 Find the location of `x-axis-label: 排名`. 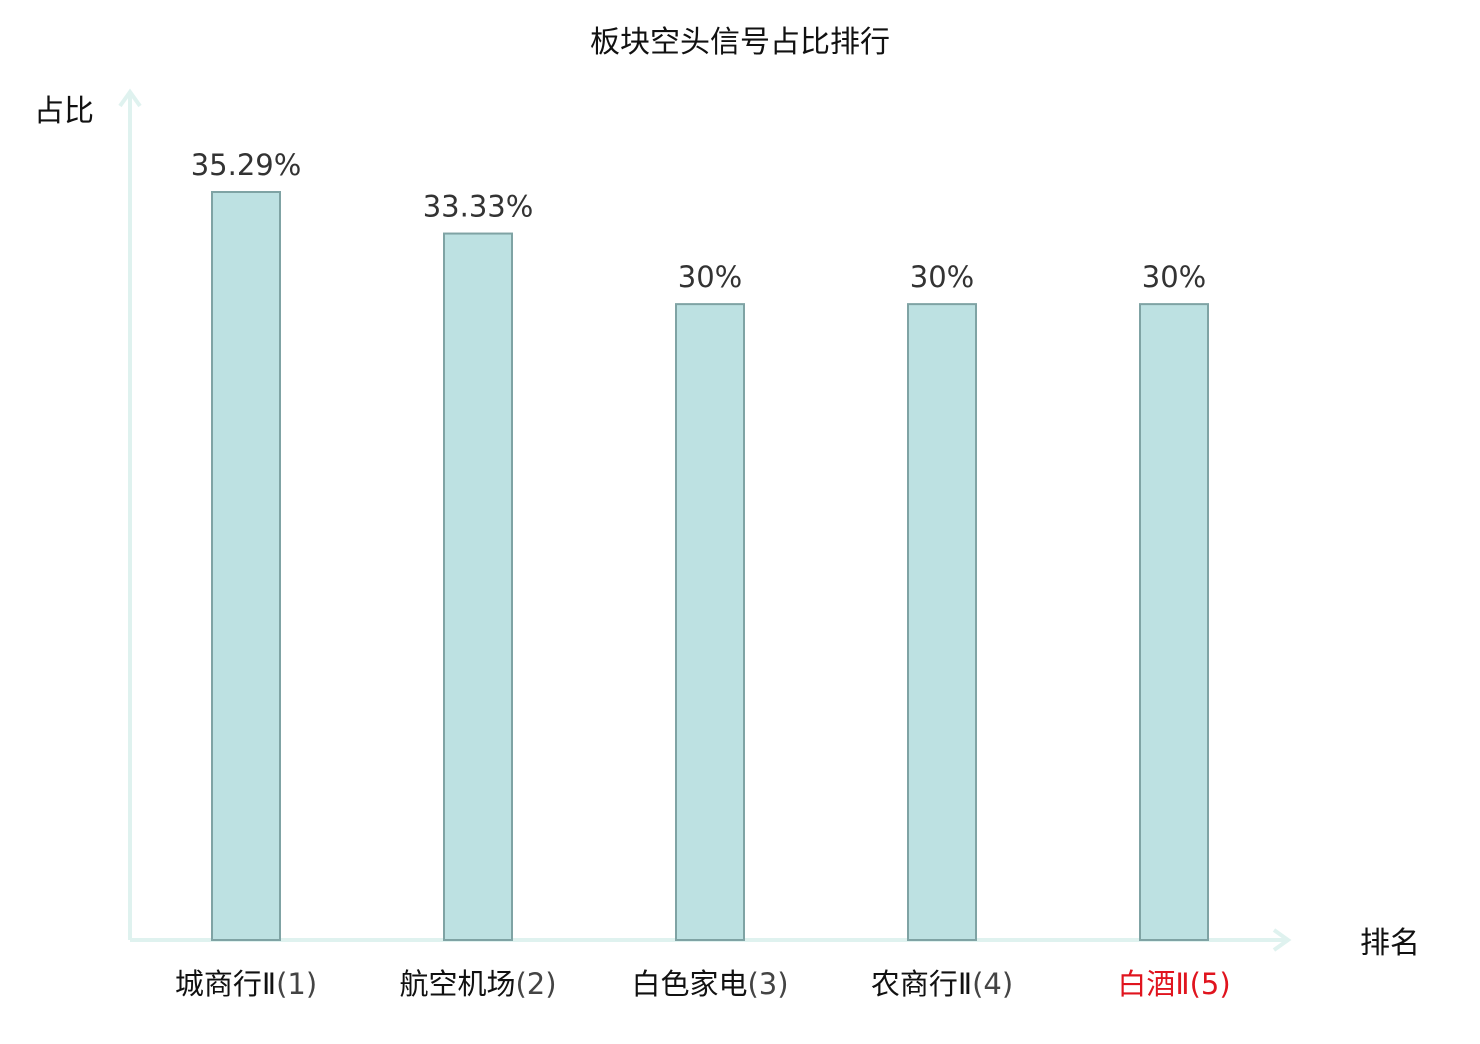

x-axis-label: 排名 is located at coordinates (1390, 943).